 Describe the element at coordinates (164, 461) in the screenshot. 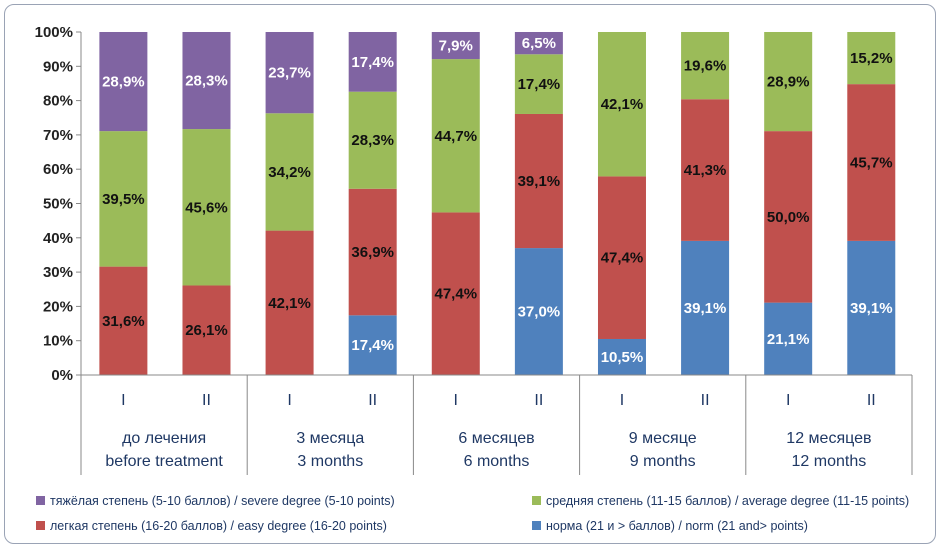

I see `group-label-en: before treatment` at that location.